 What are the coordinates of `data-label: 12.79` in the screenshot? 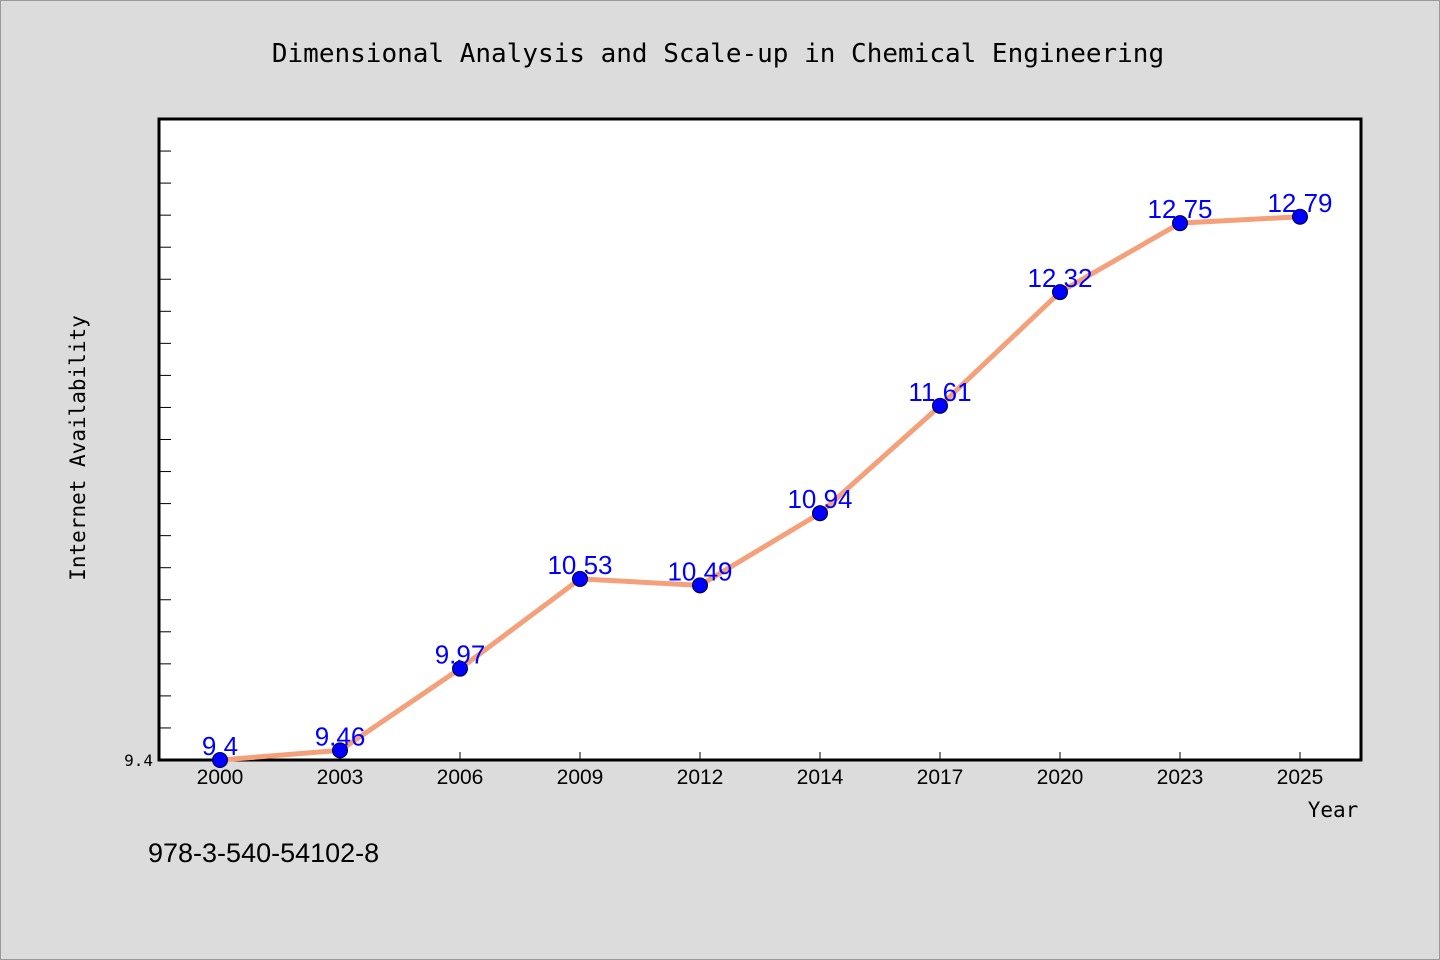 It's located at (1299, 203).